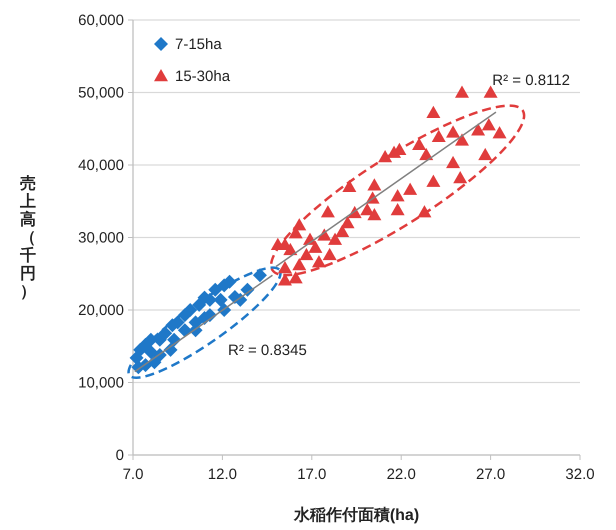 The width and height of the screenshot is (616, 530). Describe the element at coordinates (222, 474) in the screenshot. I see `x-tick-label: 12.0` at that location.